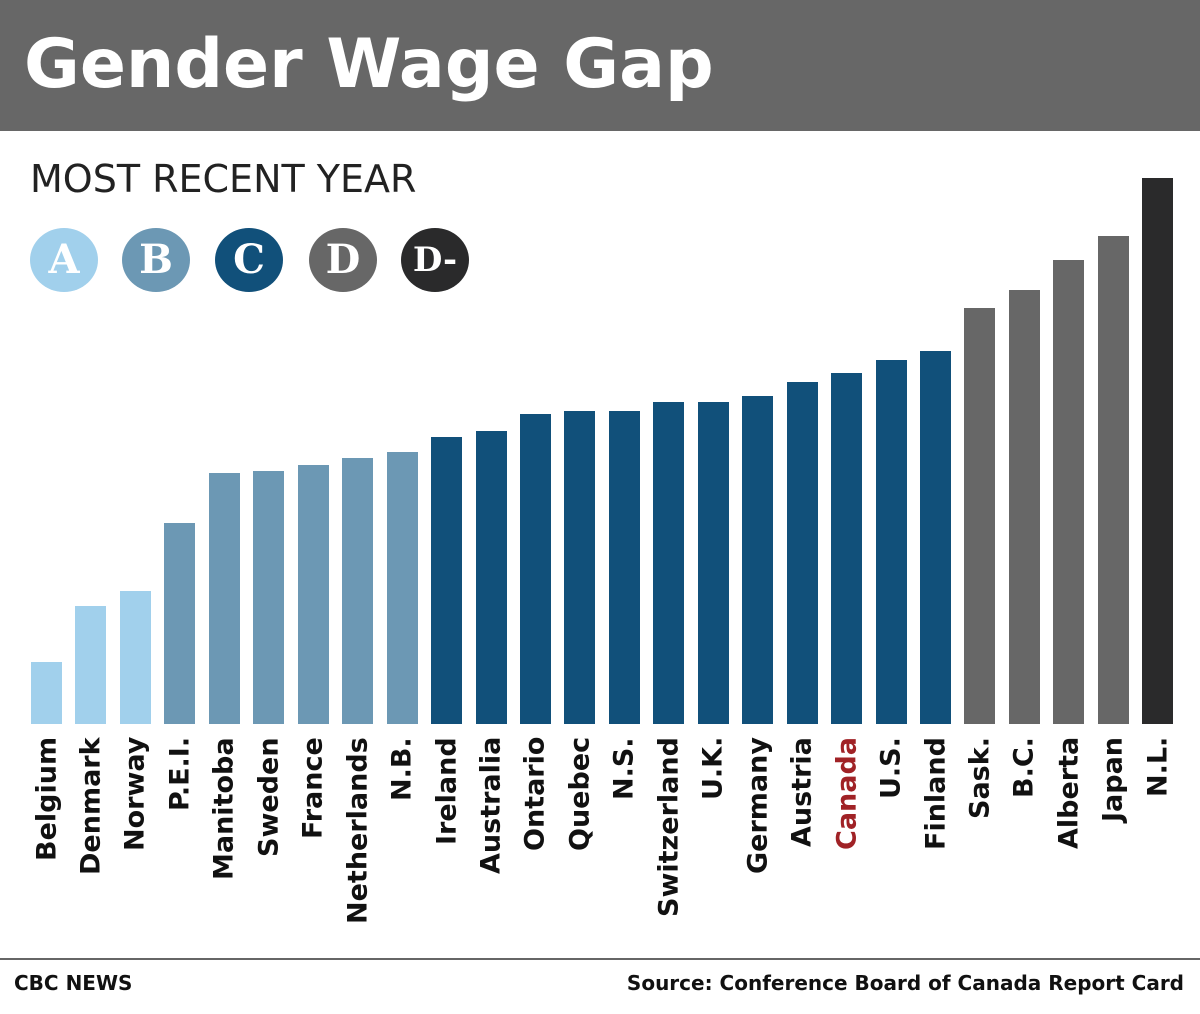 This screenshot has width=1200, height=1014. Describe the element at coordinates (491, 806) in the screenshot. I see `x-tick-label: Australia` at that location.